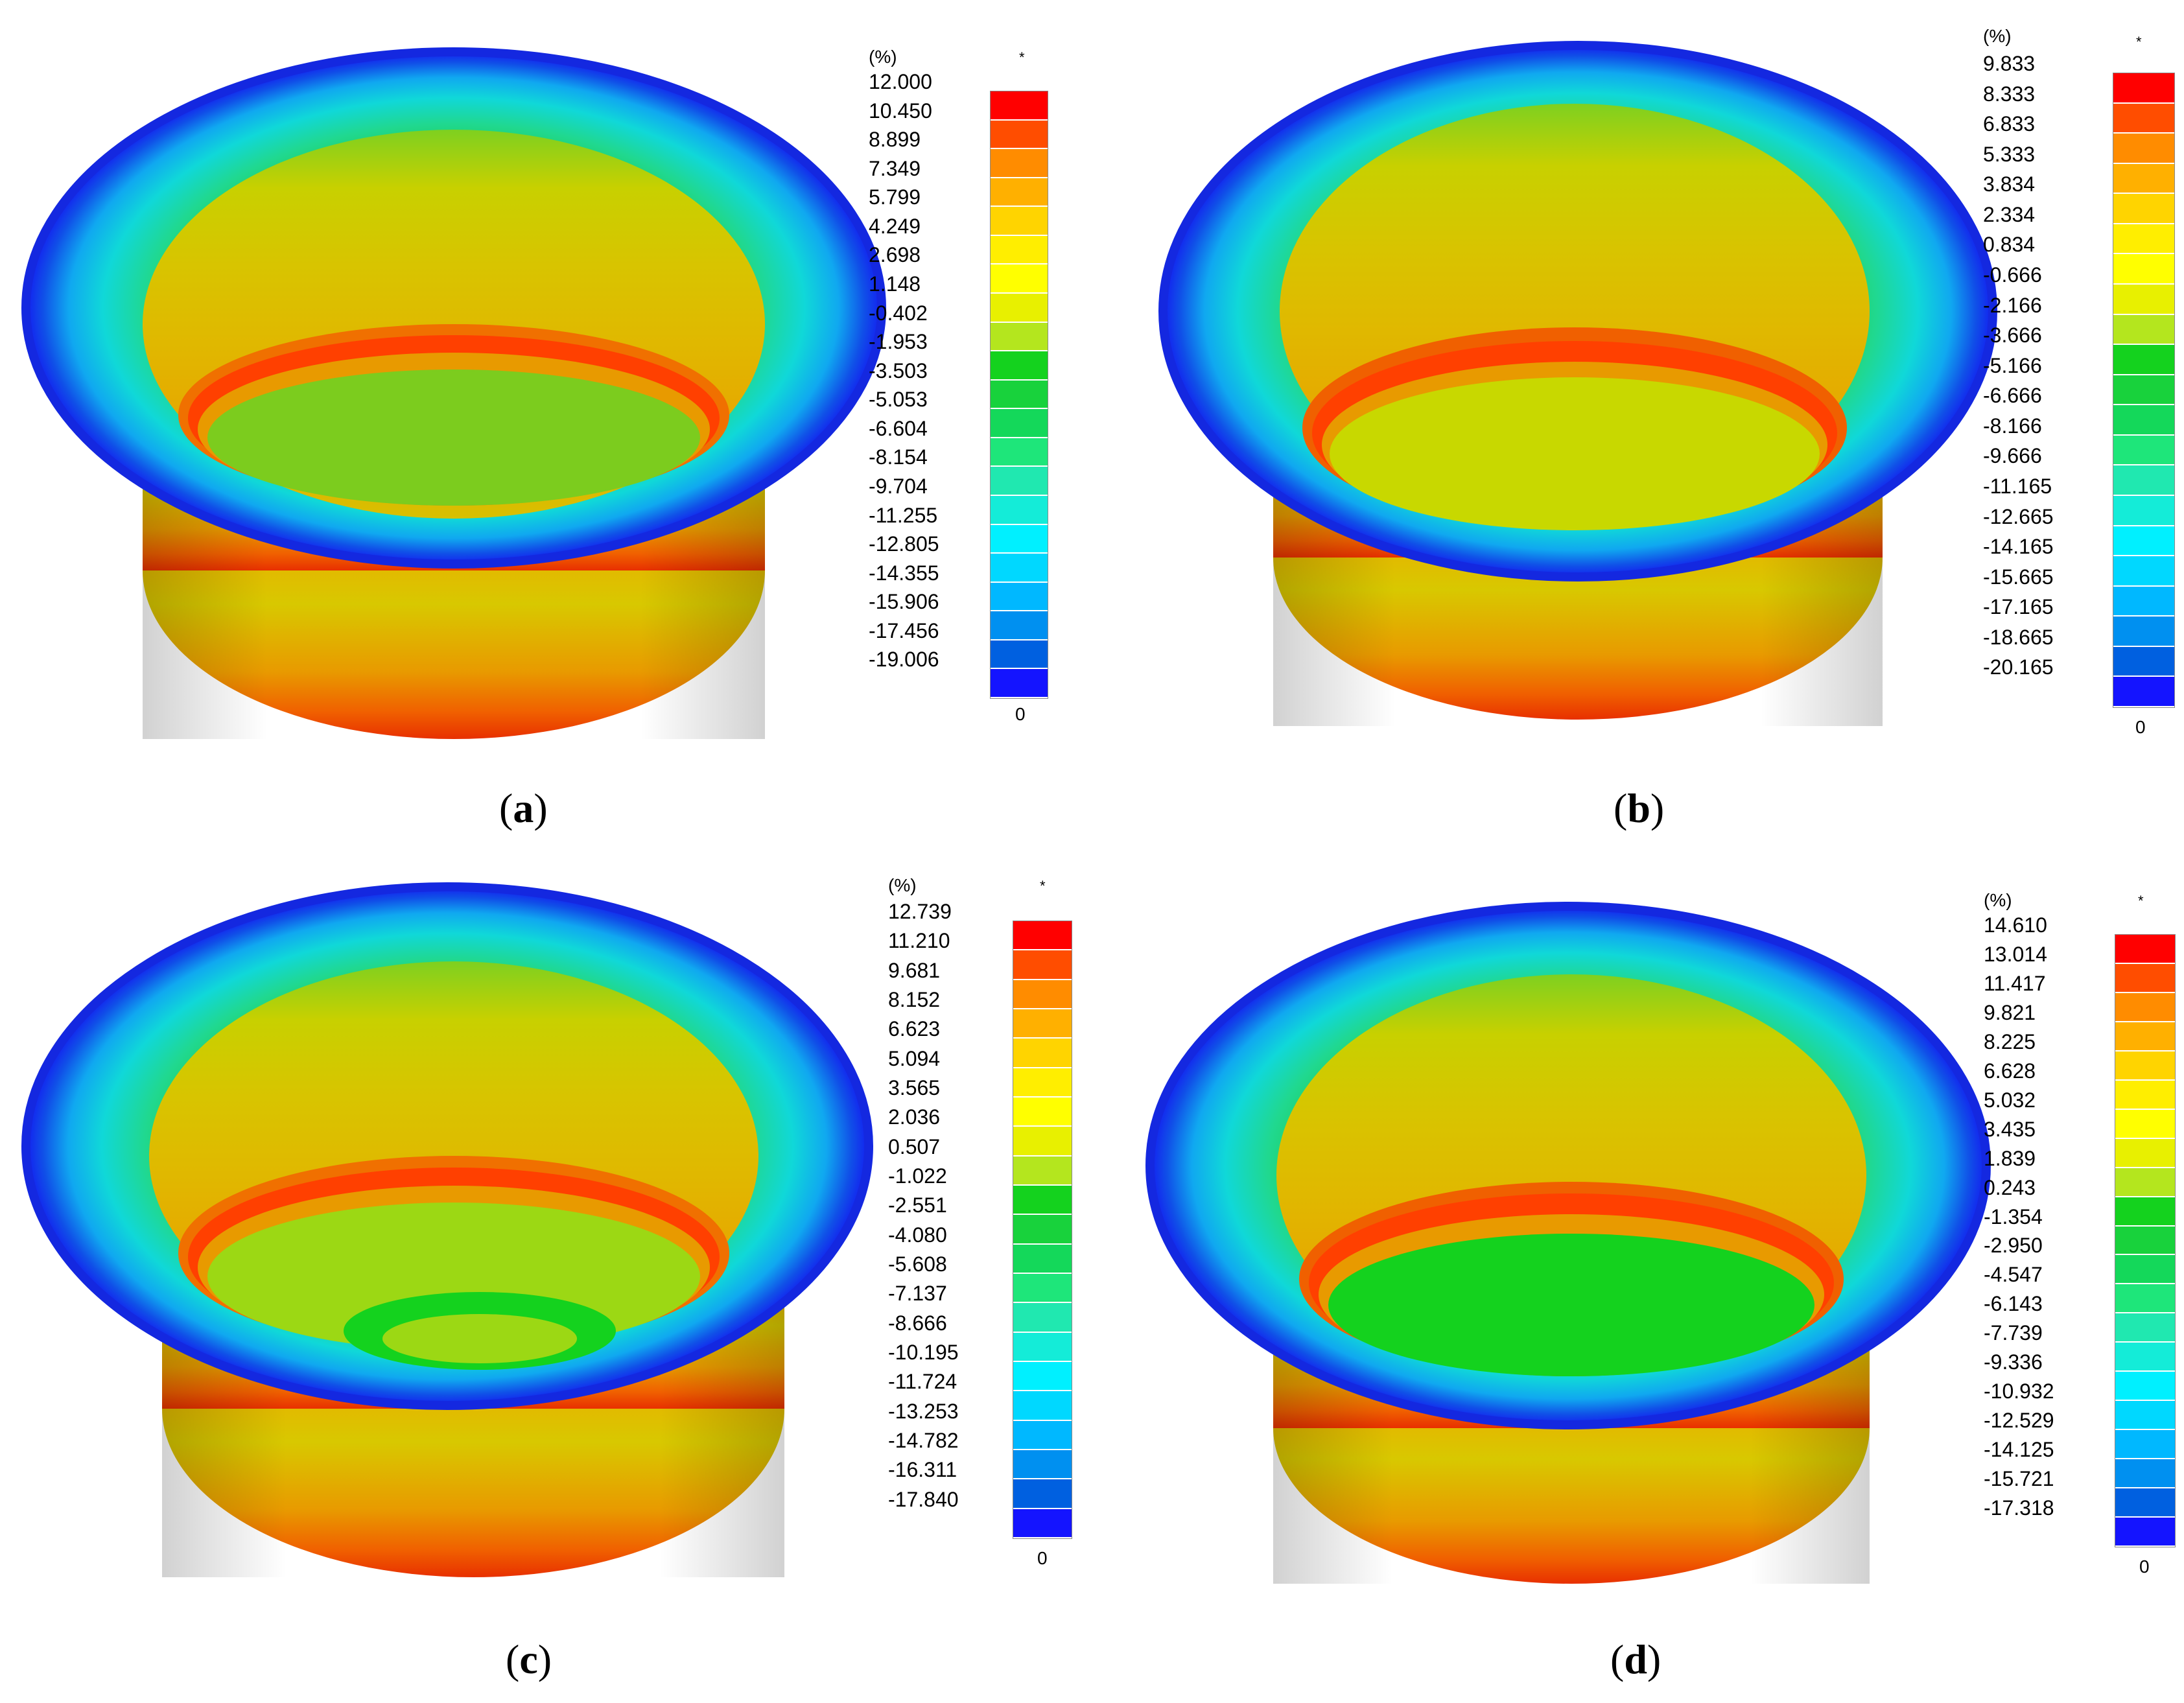  I want to click on legend-value-label: 6.623, so click(915, 1029).